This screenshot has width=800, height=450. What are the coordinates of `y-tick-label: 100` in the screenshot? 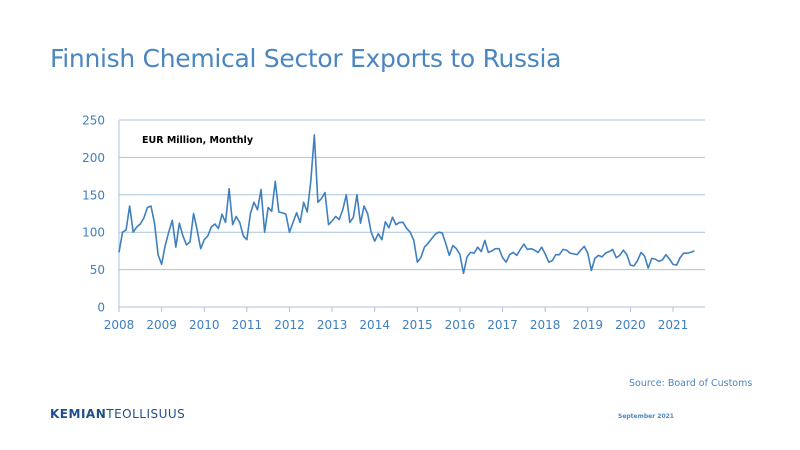 It's located at (93, 233).